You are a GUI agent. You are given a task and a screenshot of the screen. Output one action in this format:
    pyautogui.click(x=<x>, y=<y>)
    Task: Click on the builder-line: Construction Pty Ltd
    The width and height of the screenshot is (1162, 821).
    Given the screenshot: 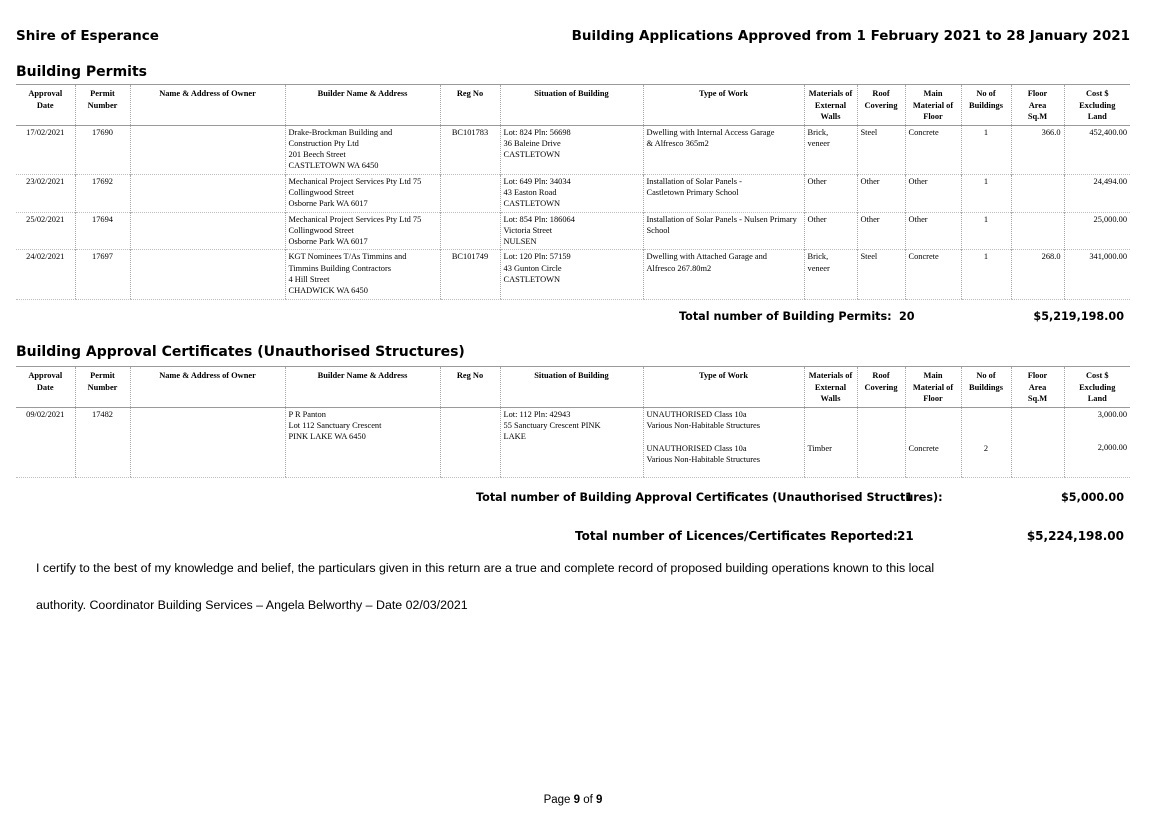 What is the action you would take?
    pyautogui.click(x=323, y=143)
    